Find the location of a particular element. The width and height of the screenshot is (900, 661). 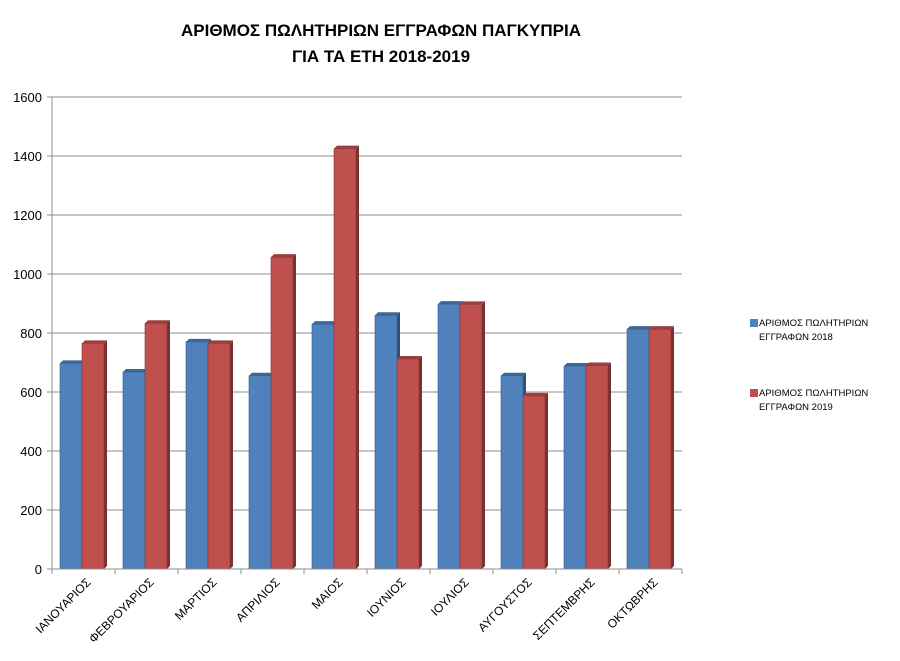

y-tick-label: 0 is located at coordinates (38, 569).